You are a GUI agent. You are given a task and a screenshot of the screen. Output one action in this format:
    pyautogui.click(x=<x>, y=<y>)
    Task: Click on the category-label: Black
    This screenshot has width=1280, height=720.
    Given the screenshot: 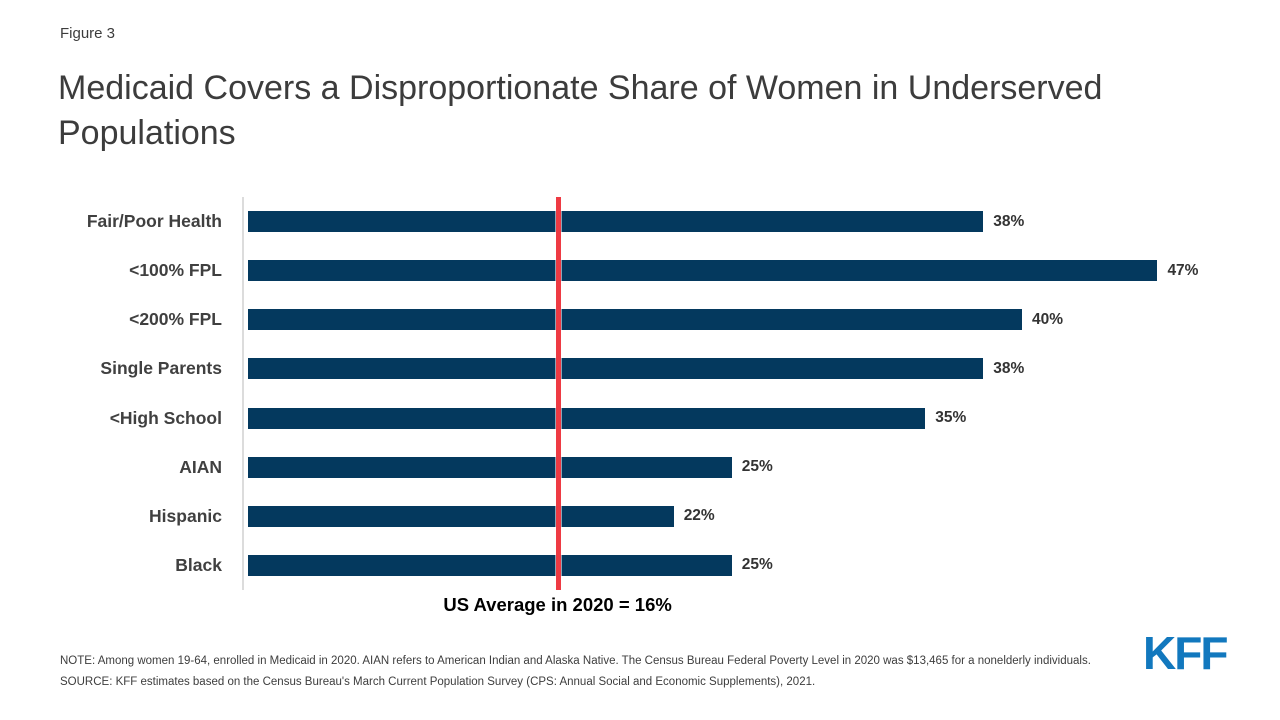 What is the action you would take?
    pyautogui.click(x=198, y=564)
    